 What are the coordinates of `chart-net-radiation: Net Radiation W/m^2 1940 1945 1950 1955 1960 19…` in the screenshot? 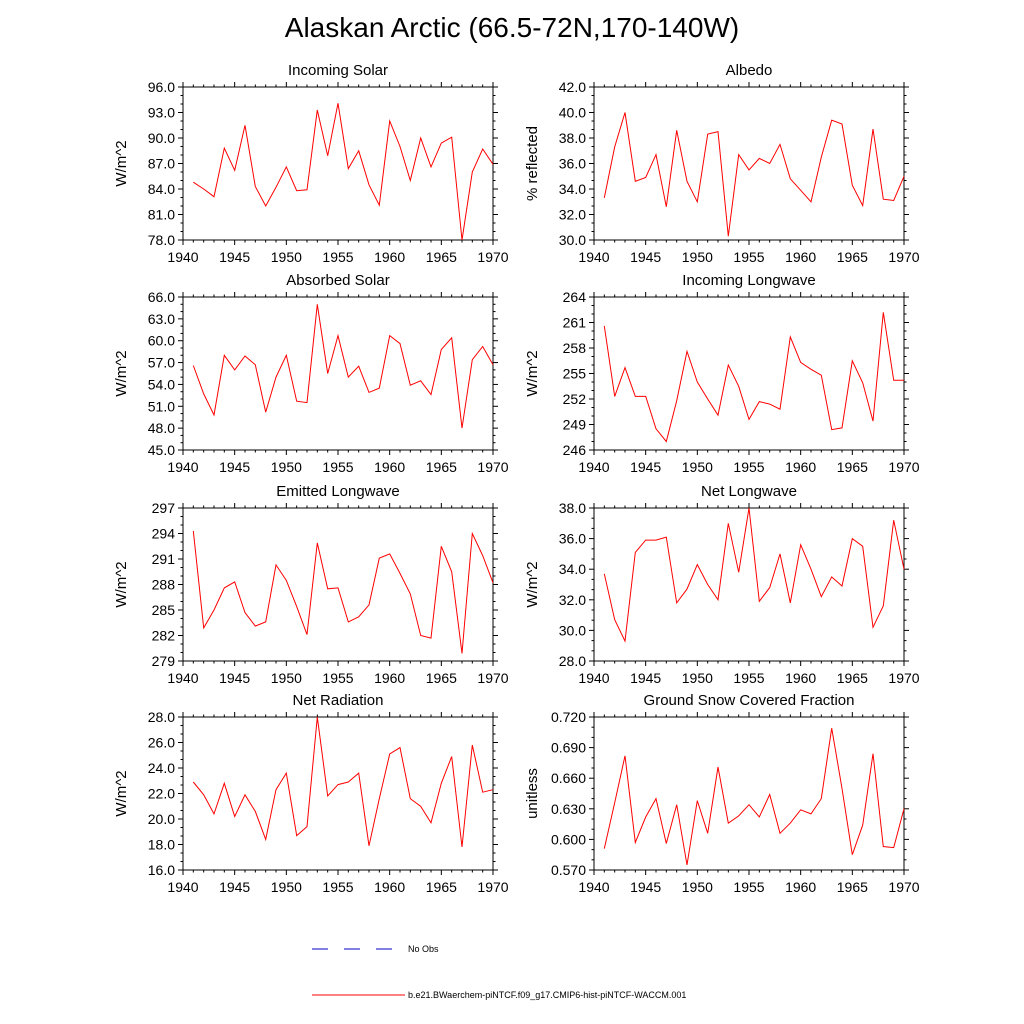 It's located at (311, 793).